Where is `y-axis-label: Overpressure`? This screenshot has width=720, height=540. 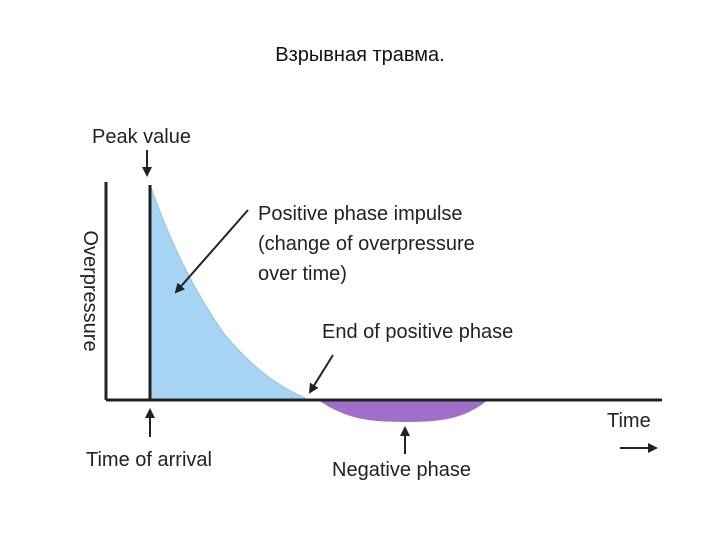
y-axis-label: Overpressure is located at coordinates (90, 290).